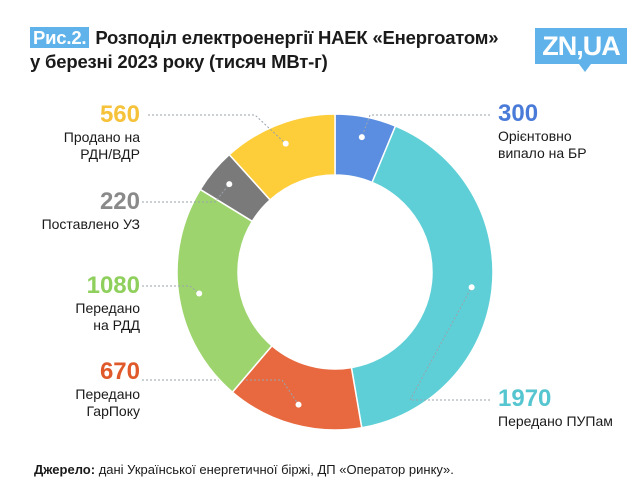 Image resolution: width=640 pixels, height=504 pixels. What do you see at coordinates (113, 285) in the screenshot?
I see `slice-value: 1080` at bounding box center [113, 285].